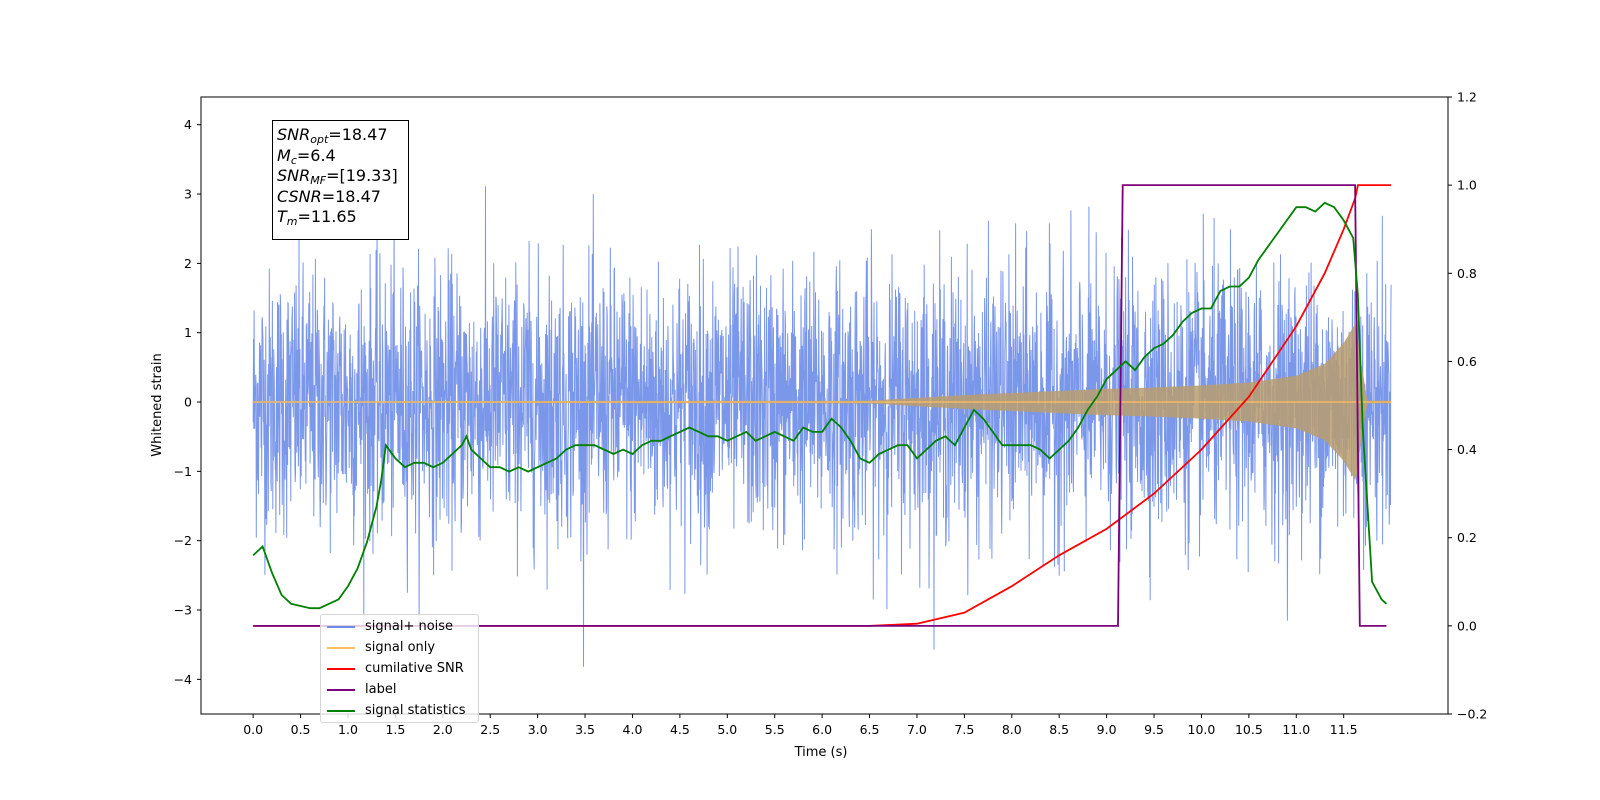 This screenshot has width=1600, height=800. Describe the element at coordinates (680, 729) in the screenshot. I see `x-tick-label: 4.5` at that location.